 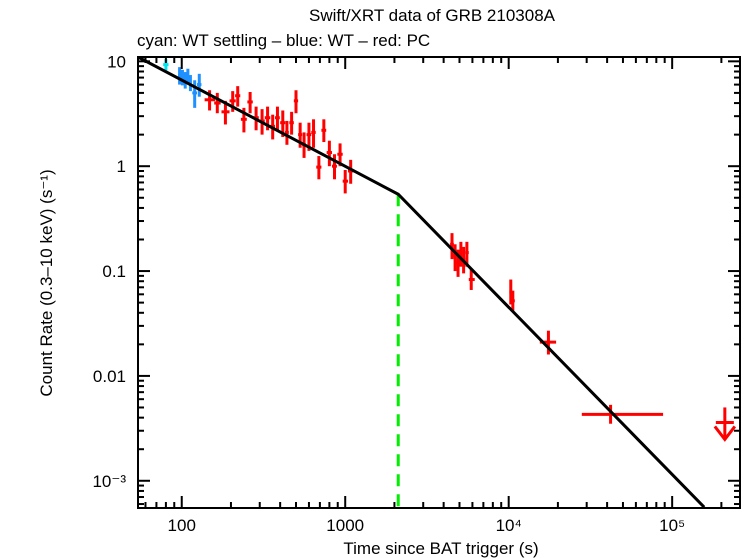 I want to click on y-tick-label: 10⁻³, so click(x=109, y=481).